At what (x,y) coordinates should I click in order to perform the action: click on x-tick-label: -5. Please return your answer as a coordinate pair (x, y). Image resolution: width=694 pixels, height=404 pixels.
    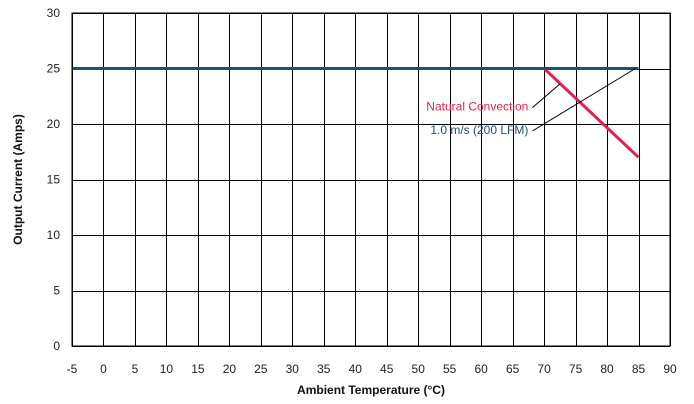
    Looking at the image, I should click on (72, 369).